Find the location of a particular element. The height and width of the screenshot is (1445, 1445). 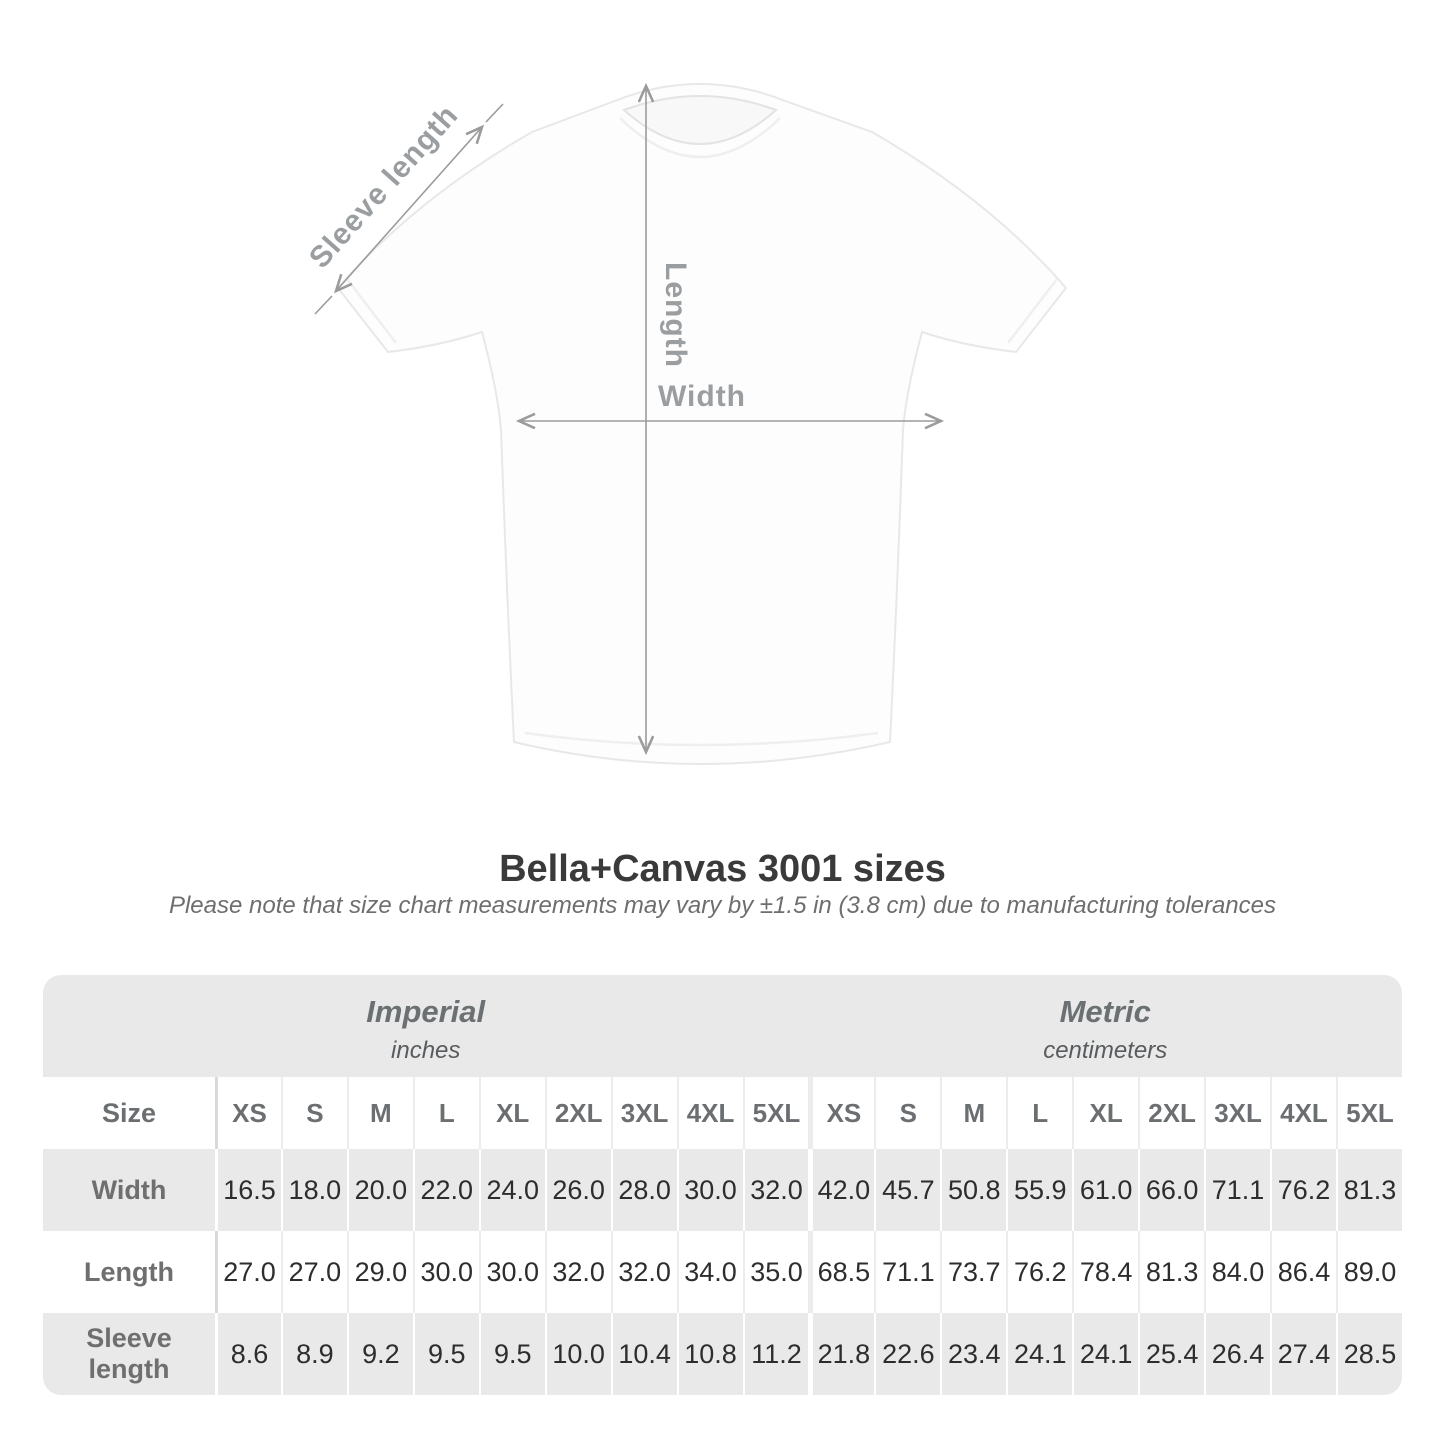

sleeve-arrow-overshoot-bottom is located at coordinates (323, 305).